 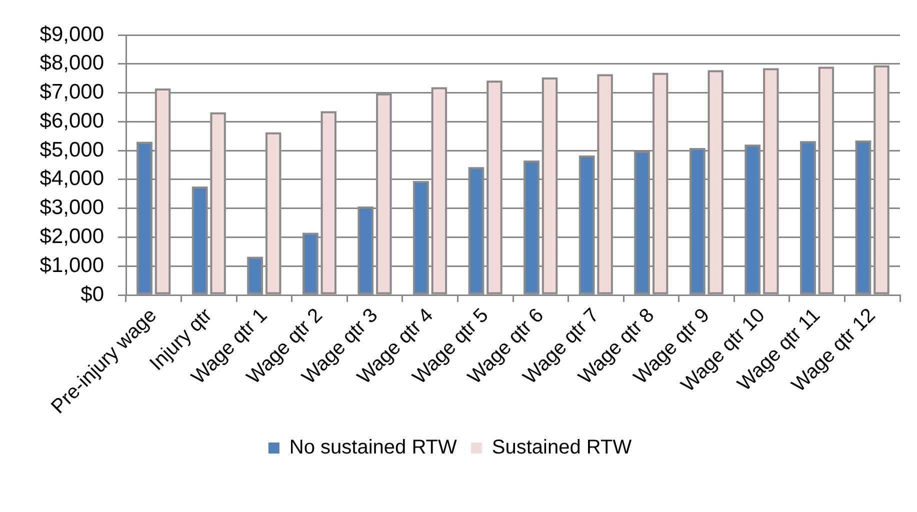 What do you see at coordinates (92, 294) in the screenshot?
I see `y-tick-label: $0` at bounding box center [92, 294].